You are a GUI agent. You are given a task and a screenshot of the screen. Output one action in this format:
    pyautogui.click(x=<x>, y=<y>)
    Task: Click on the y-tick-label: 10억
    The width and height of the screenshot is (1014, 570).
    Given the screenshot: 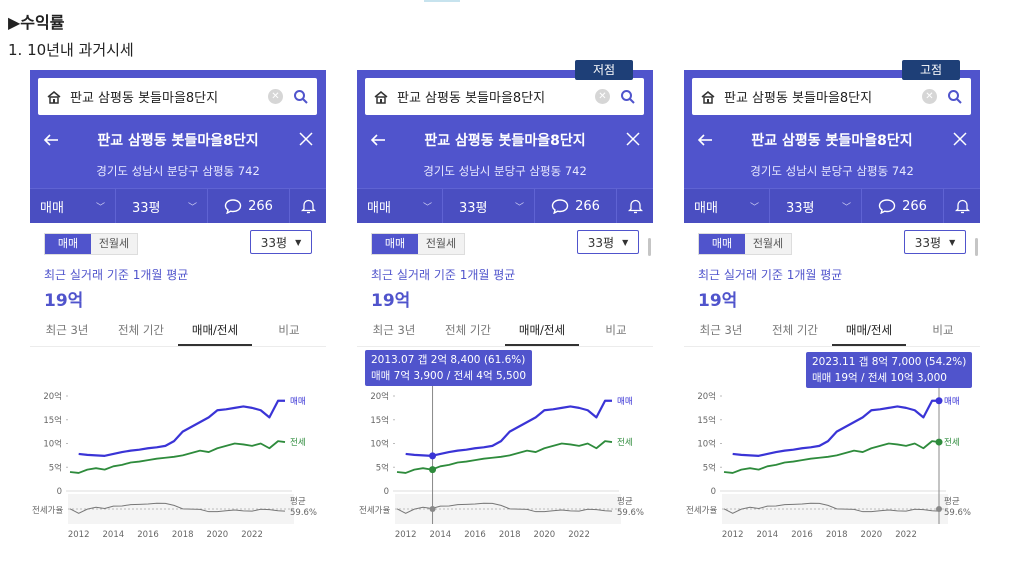 What is the action you would take?
    pyautogui.click(x=379, y=444)
    